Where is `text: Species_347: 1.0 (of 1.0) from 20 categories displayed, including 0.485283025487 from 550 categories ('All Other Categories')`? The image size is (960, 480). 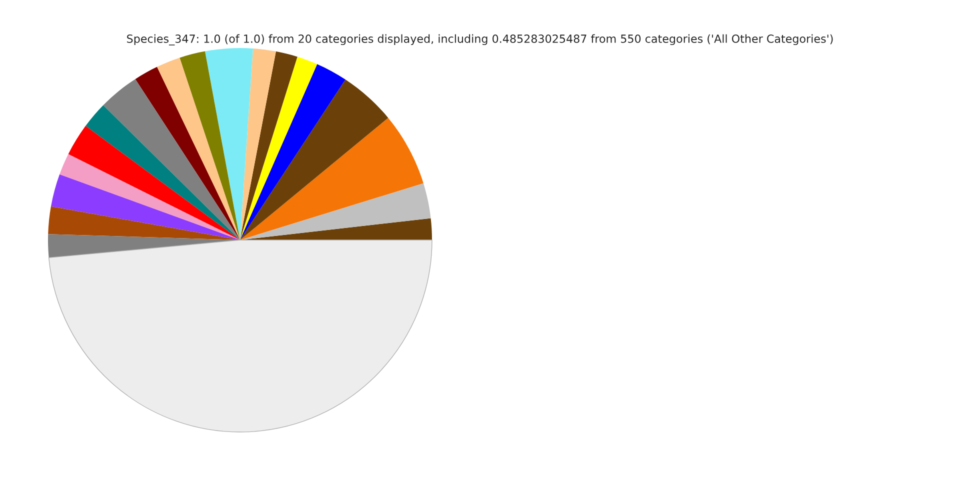 text: Species_347: 1.0 (of 1.0) from 20 categories displayed, including 0.485283025487 from 550 categories ('All Other Categories') is located at coordinates (480, 40).